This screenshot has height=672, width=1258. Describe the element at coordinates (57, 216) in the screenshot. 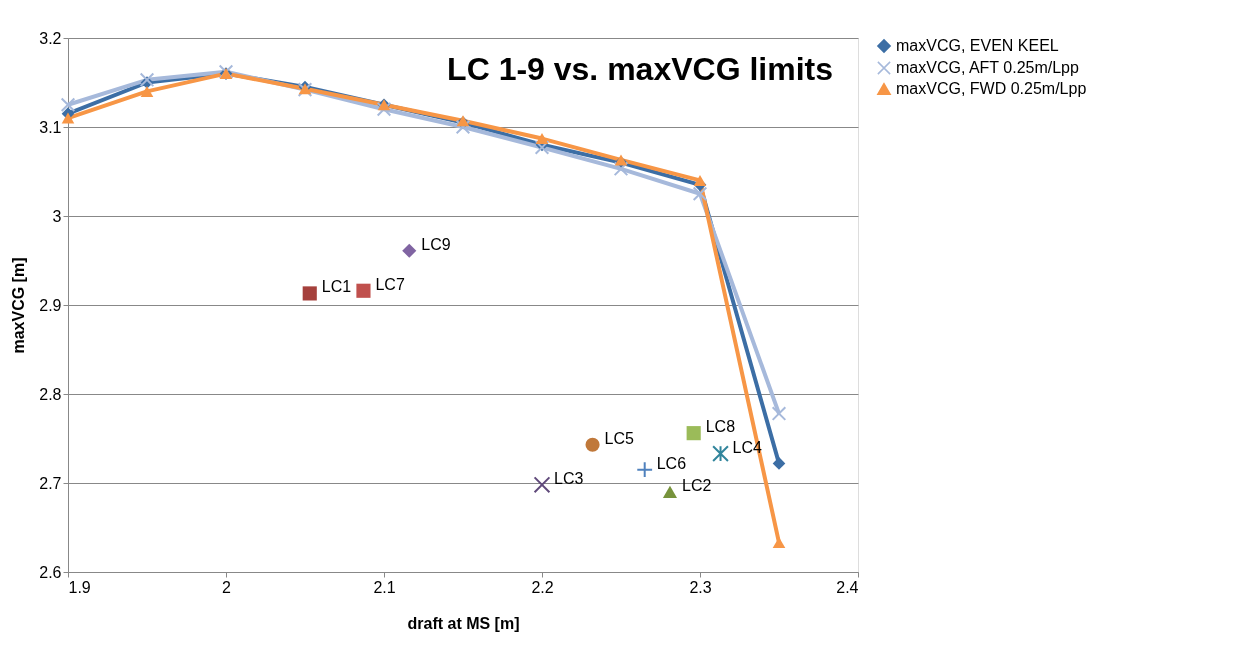

I see `y-tick-label: 3` at that location.